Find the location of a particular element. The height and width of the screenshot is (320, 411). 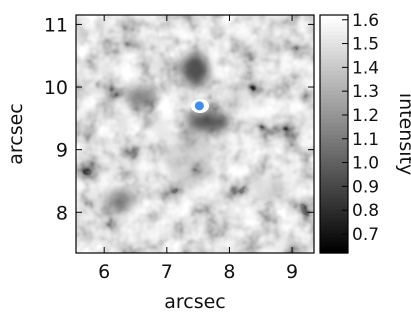

colorbar-ticks: 0.7 0.8 0.9 1.0 1.1 1.2 1.3 1.4 1.5 1.6 is located at coordinates (360, 128).